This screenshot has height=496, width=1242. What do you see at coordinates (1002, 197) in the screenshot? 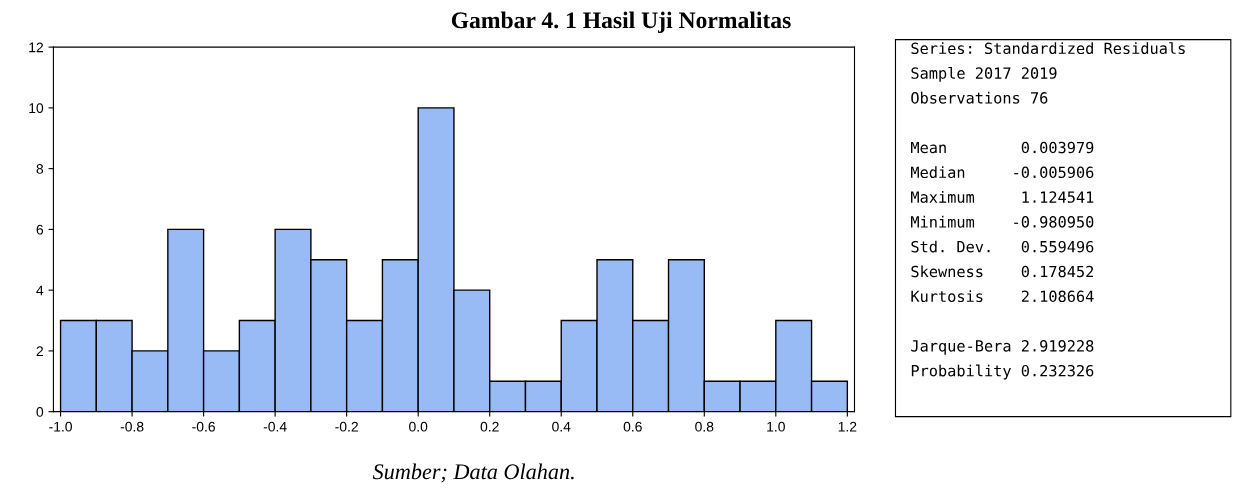
I see `text: Maximum 1.124541` at bounding box center [1002, 197].